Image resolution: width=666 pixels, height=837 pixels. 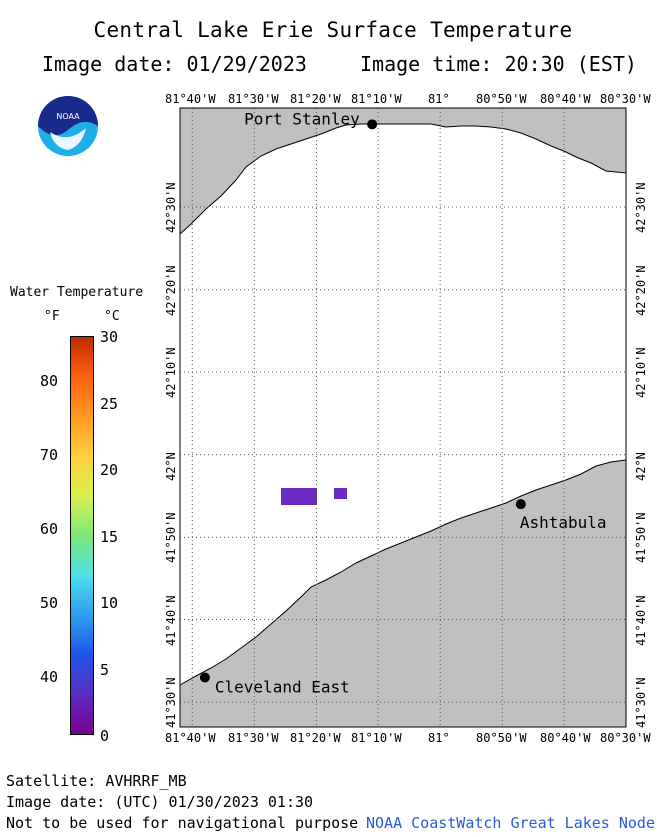 I want to click on lat-tick-right: 42°N, so click(x=641, y=466).